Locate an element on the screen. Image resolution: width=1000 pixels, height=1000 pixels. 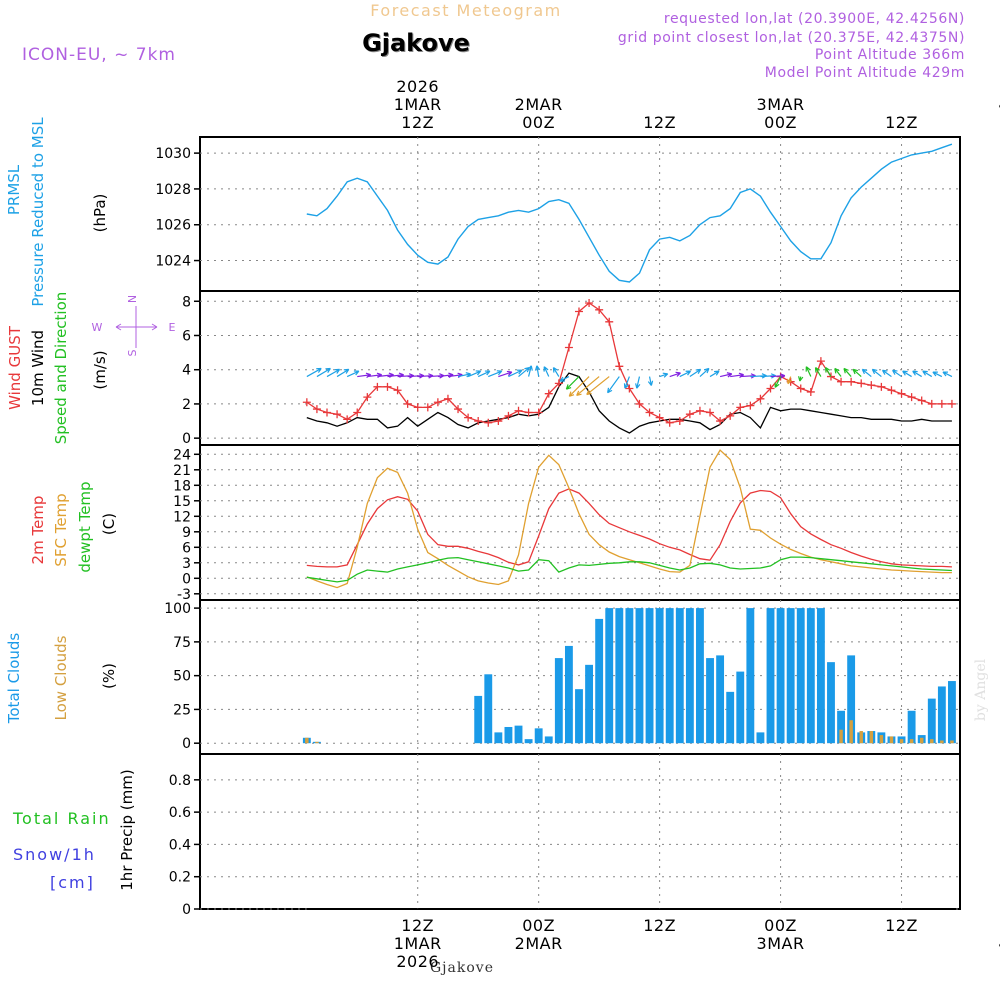
y-tick-label: 0 is located at coordinates (186, 910).